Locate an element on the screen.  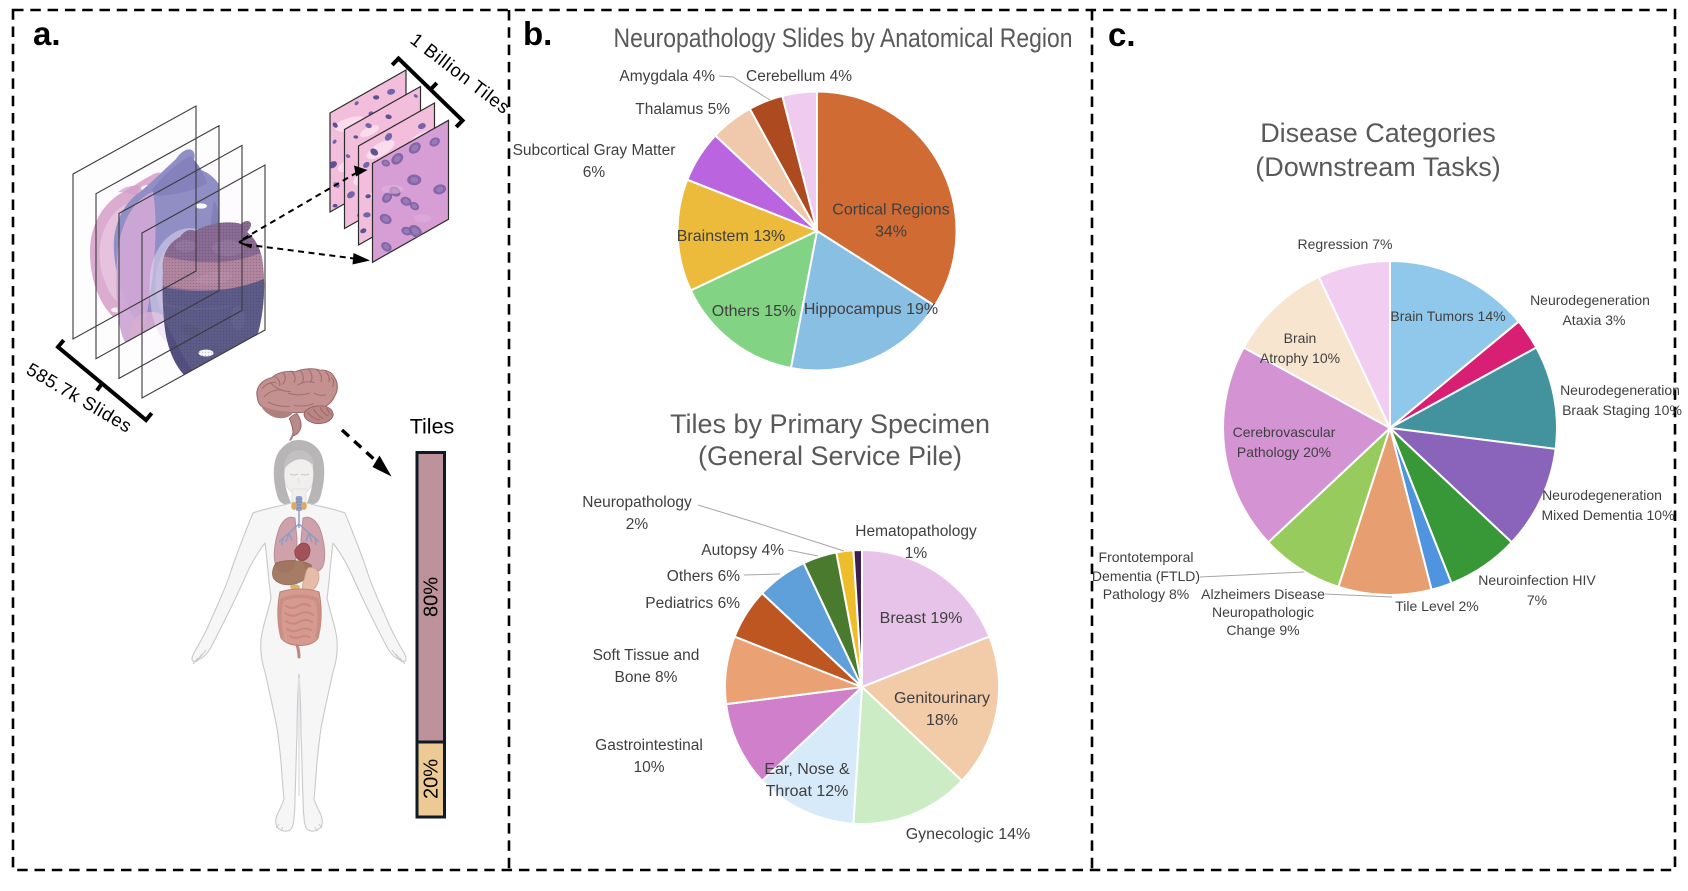
svg-text: Neuropathologic is located at coordinates (1263, 612).